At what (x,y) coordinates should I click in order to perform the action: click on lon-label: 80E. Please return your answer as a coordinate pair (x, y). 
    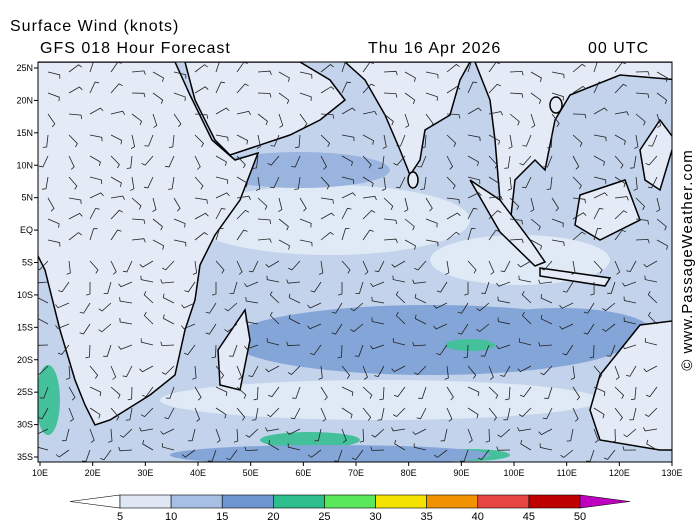
    Looking at the image, I should click on (409, 473).